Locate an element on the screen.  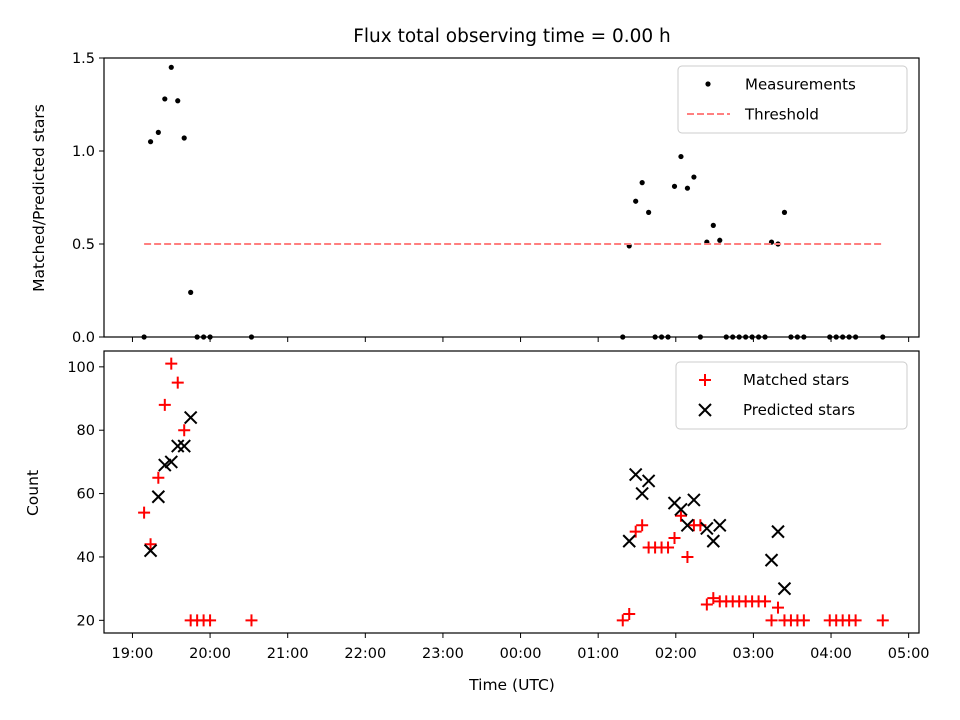
bottom-y-tick-label: 100 is located at coordinates (81, 368).